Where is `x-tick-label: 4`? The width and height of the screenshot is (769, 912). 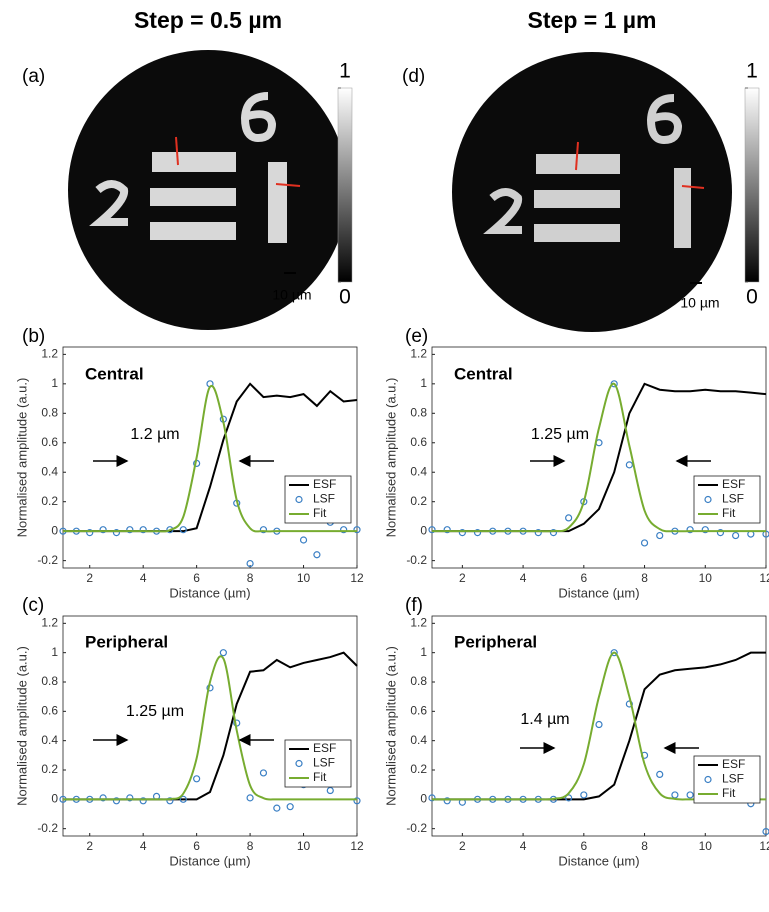 x-tick-label: 4 is located at coordinates (523, 846).